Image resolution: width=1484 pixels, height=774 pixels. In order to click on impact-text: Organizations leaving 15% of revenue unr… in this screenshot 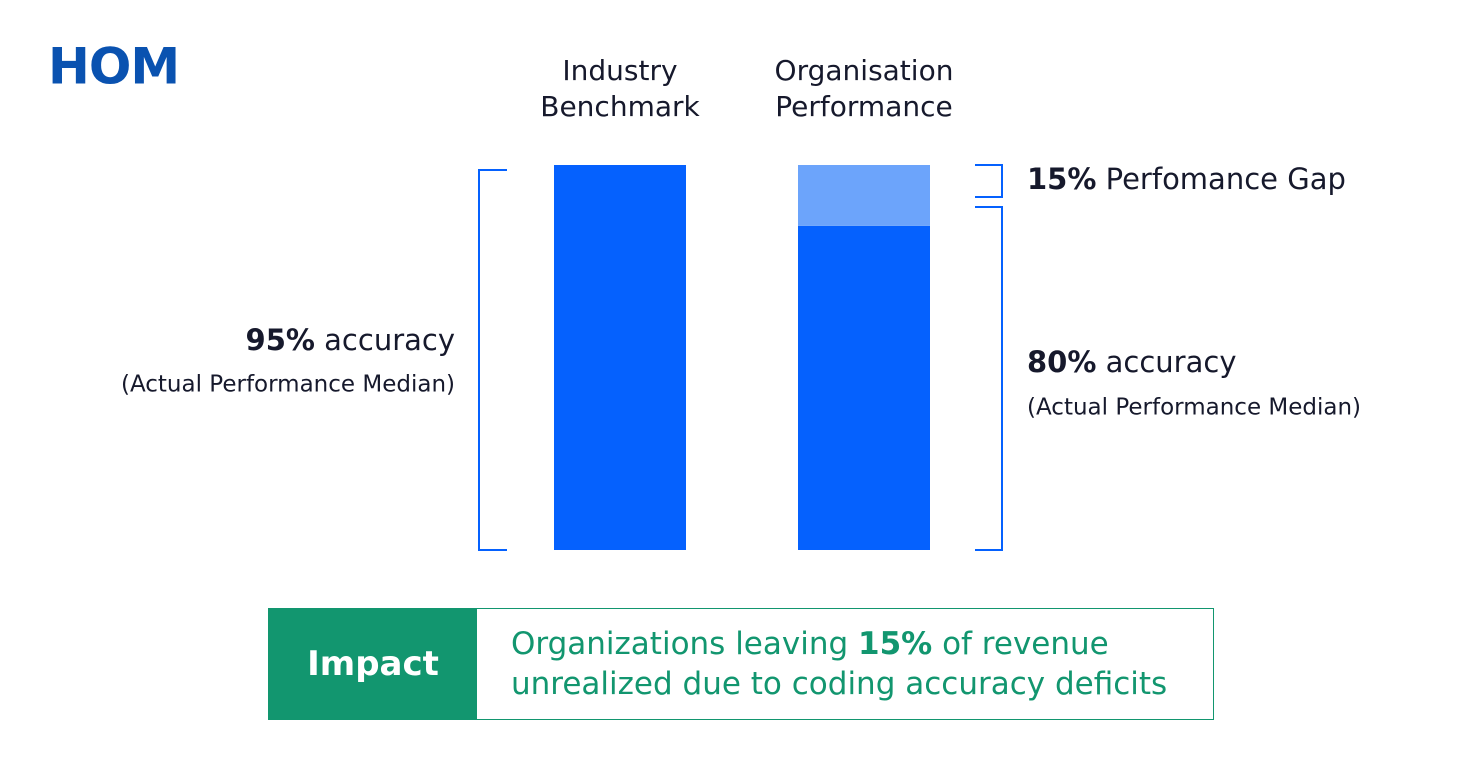, I will do `click(822, 664)`.